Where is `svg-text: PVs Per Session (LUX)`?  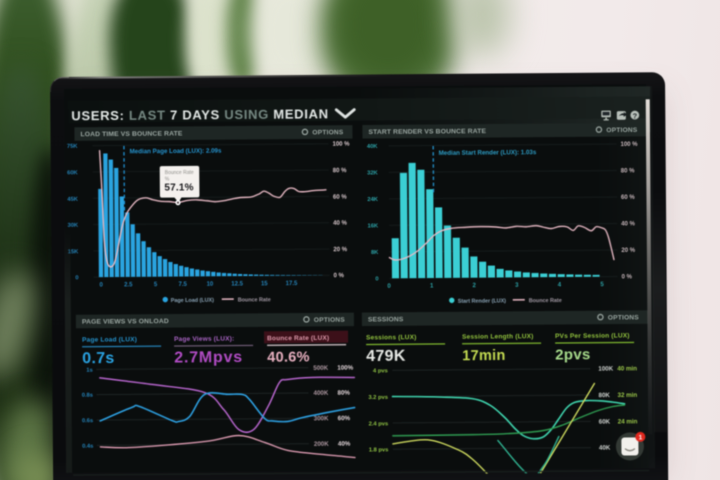
svg-text: PVs Per Session (LUX) is located at coordinates (592, 336).